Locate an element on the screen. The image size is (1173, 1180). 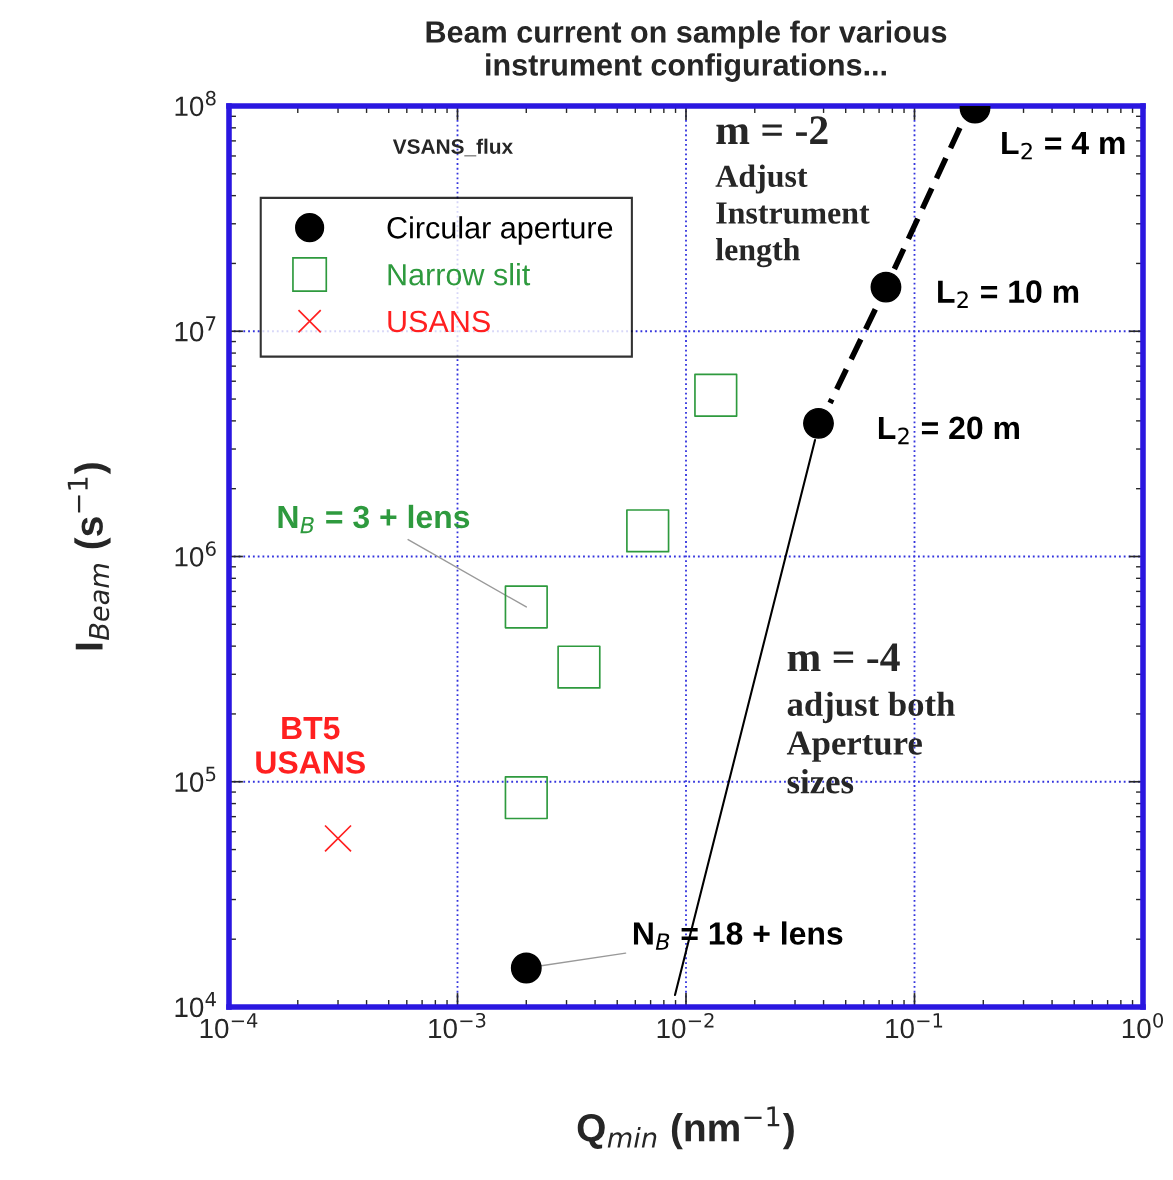
x-tick-label: 10$^{−3}$ is located at coordinates (457, 1025).